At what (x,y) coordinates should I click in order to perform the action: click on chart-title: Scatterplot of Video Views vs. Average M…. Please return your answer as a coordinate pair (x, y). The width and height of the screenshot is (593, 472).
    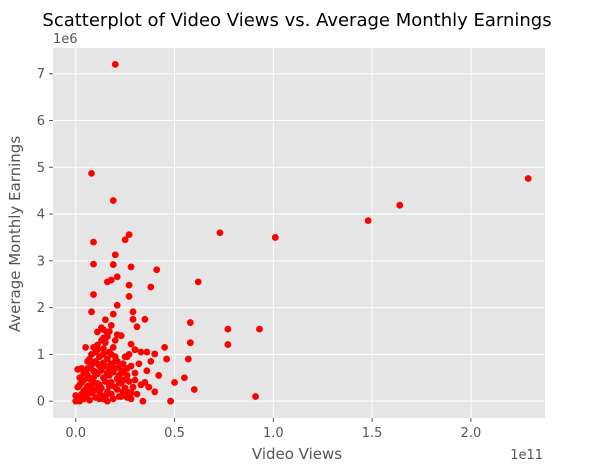
    Looking at the image, I should click on (296, 20).